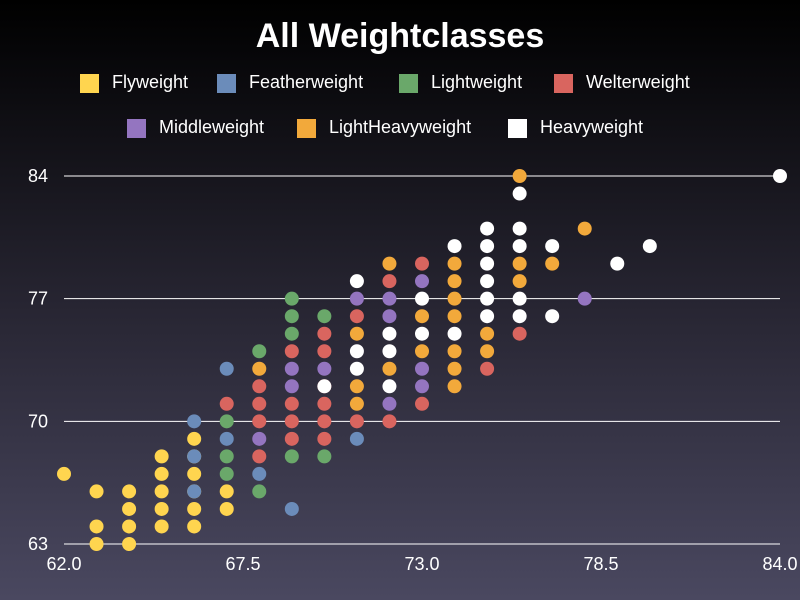 This screenshot has height=600, width=800. I want to click on series-middleweight, so click(422, 360).